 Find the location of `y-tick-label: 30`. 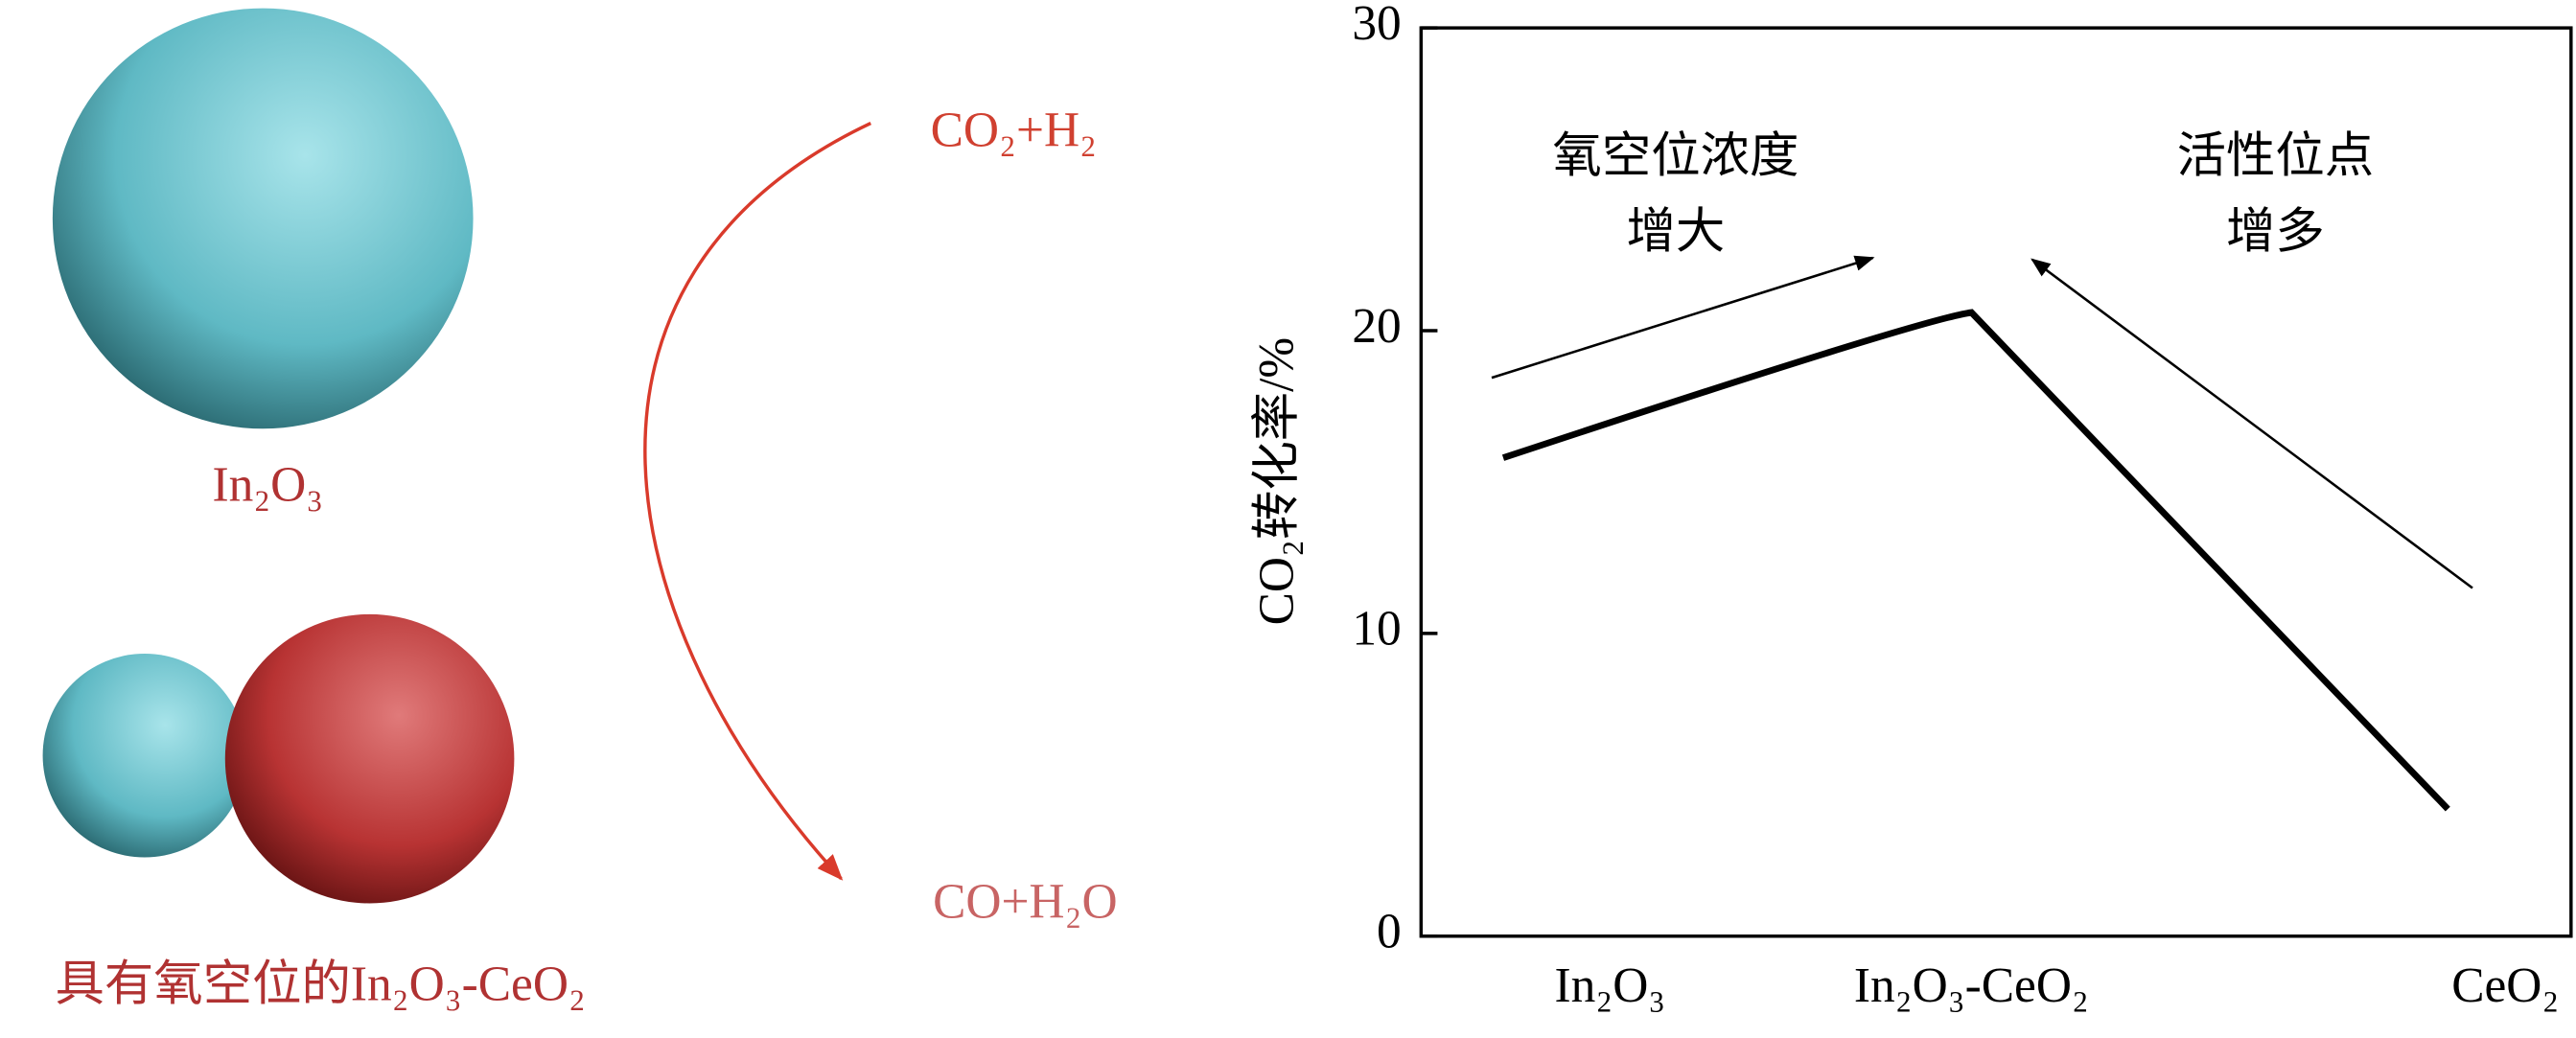

y-tick-label: 30 is located at coordinates (1377, 25).